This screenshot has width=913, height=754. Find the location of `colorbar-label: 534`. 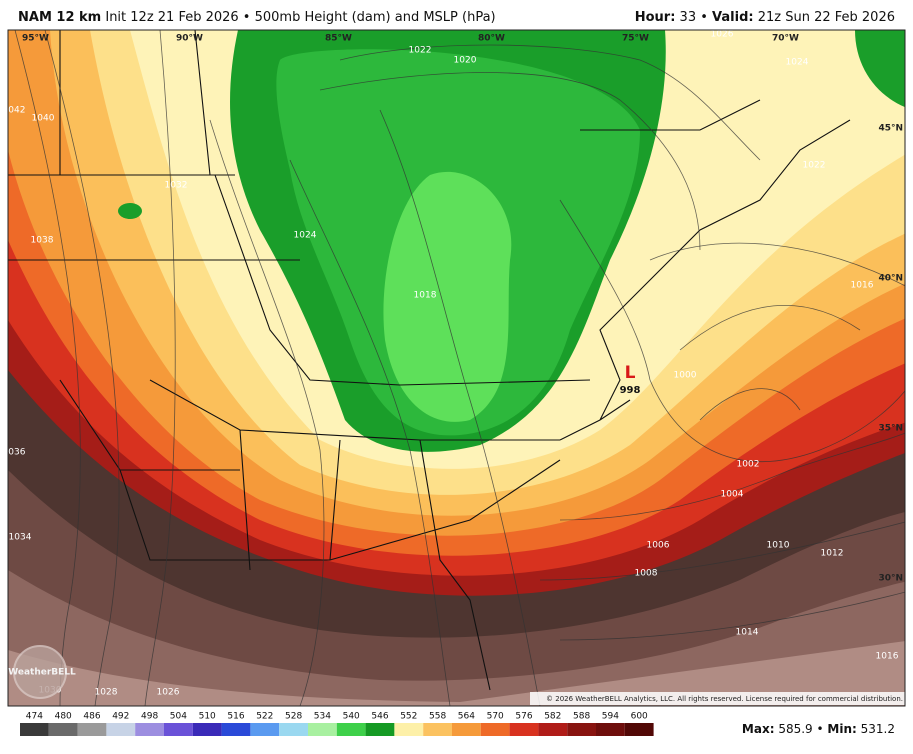

colorbar-label: 534 is located at coordinates (322, 717).